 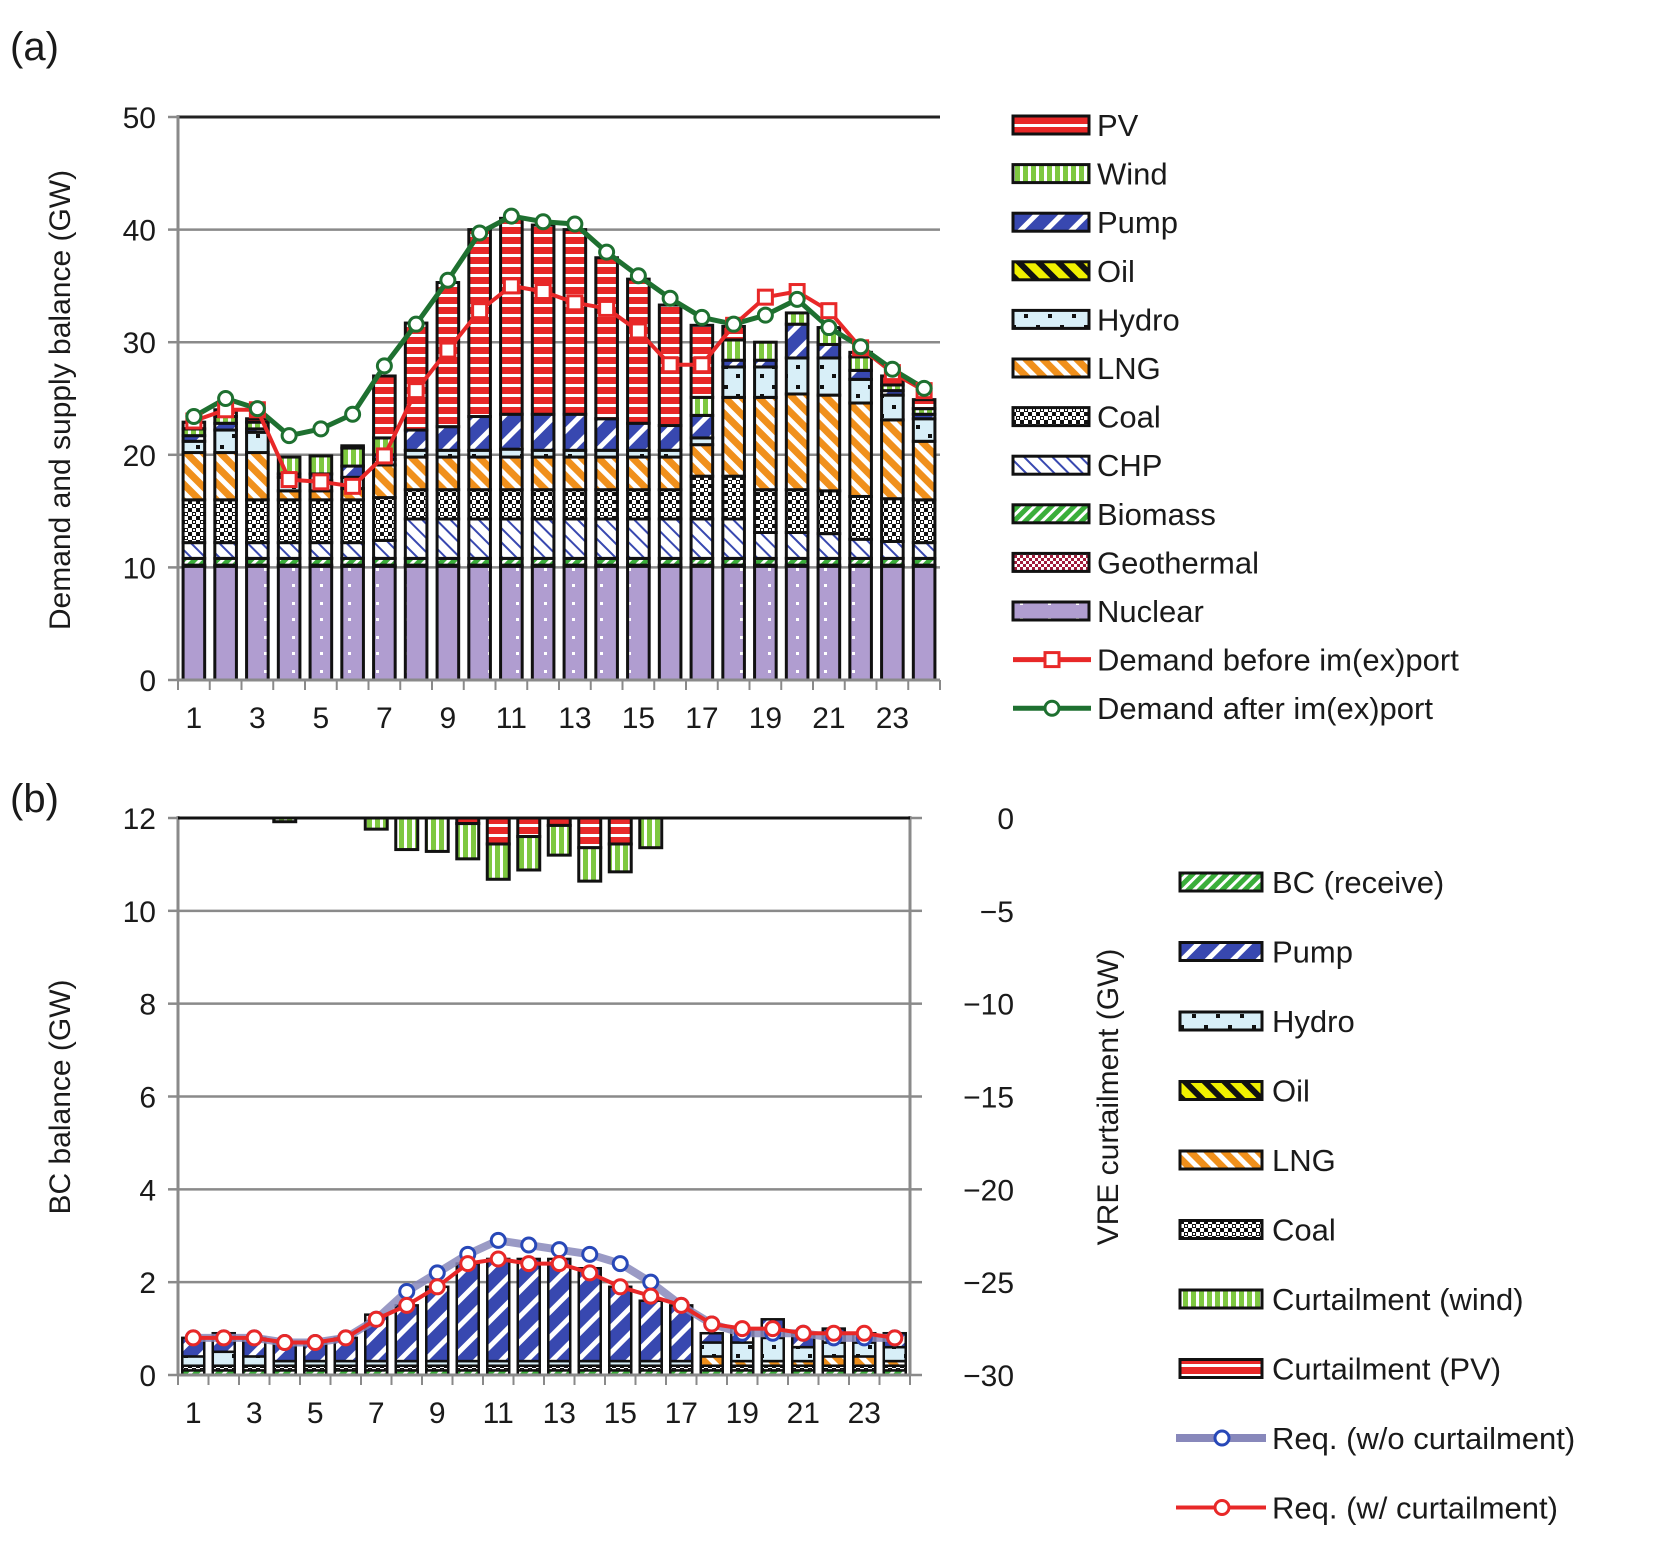 I want to click on a-line-demand_after, so click(x=559, y=326).